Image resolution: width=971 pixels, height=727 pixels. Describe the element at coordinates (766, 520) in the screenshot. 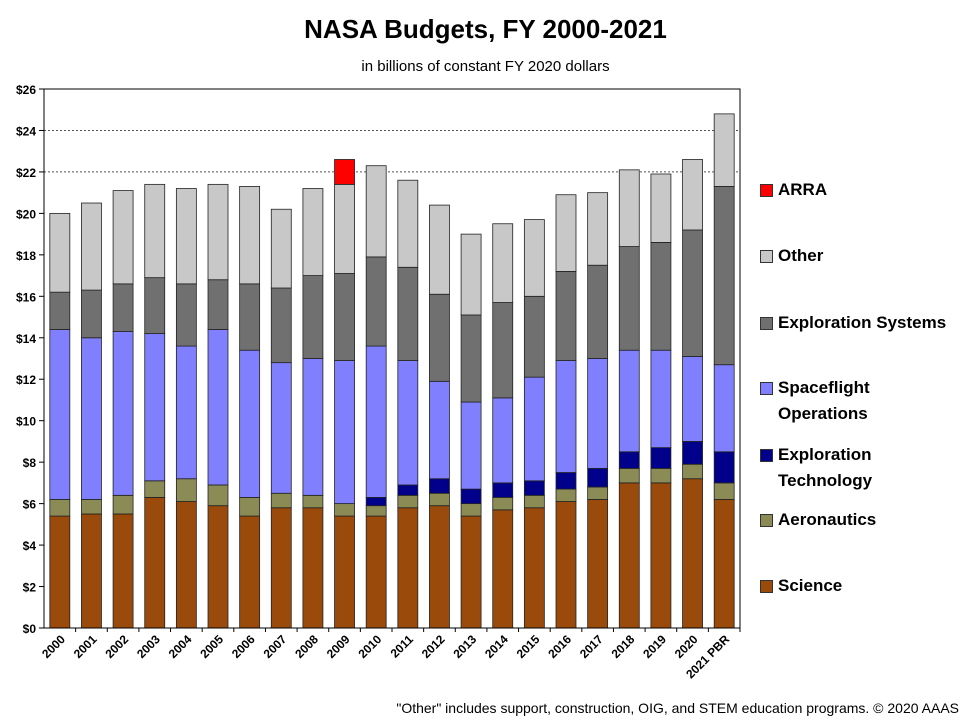

I see `legend-swatch-aeronautics` at that location.